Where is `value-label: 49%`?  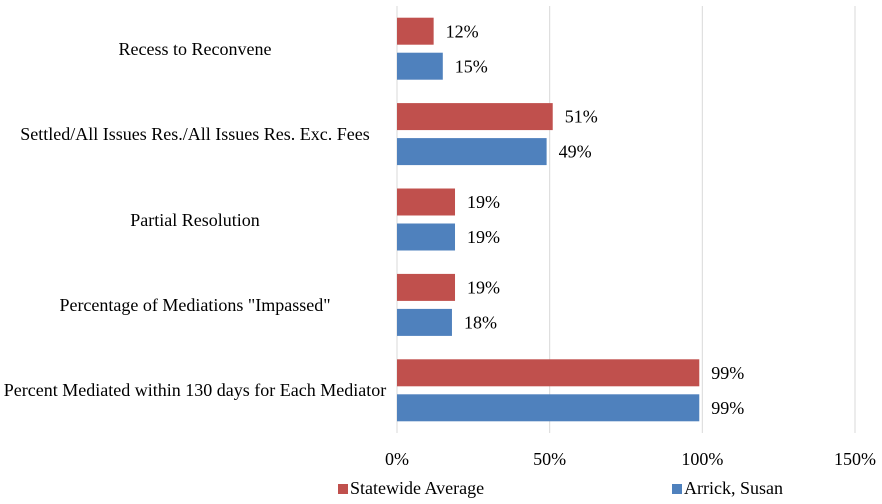
value-label: 49% is located at coordinates (575, 152).